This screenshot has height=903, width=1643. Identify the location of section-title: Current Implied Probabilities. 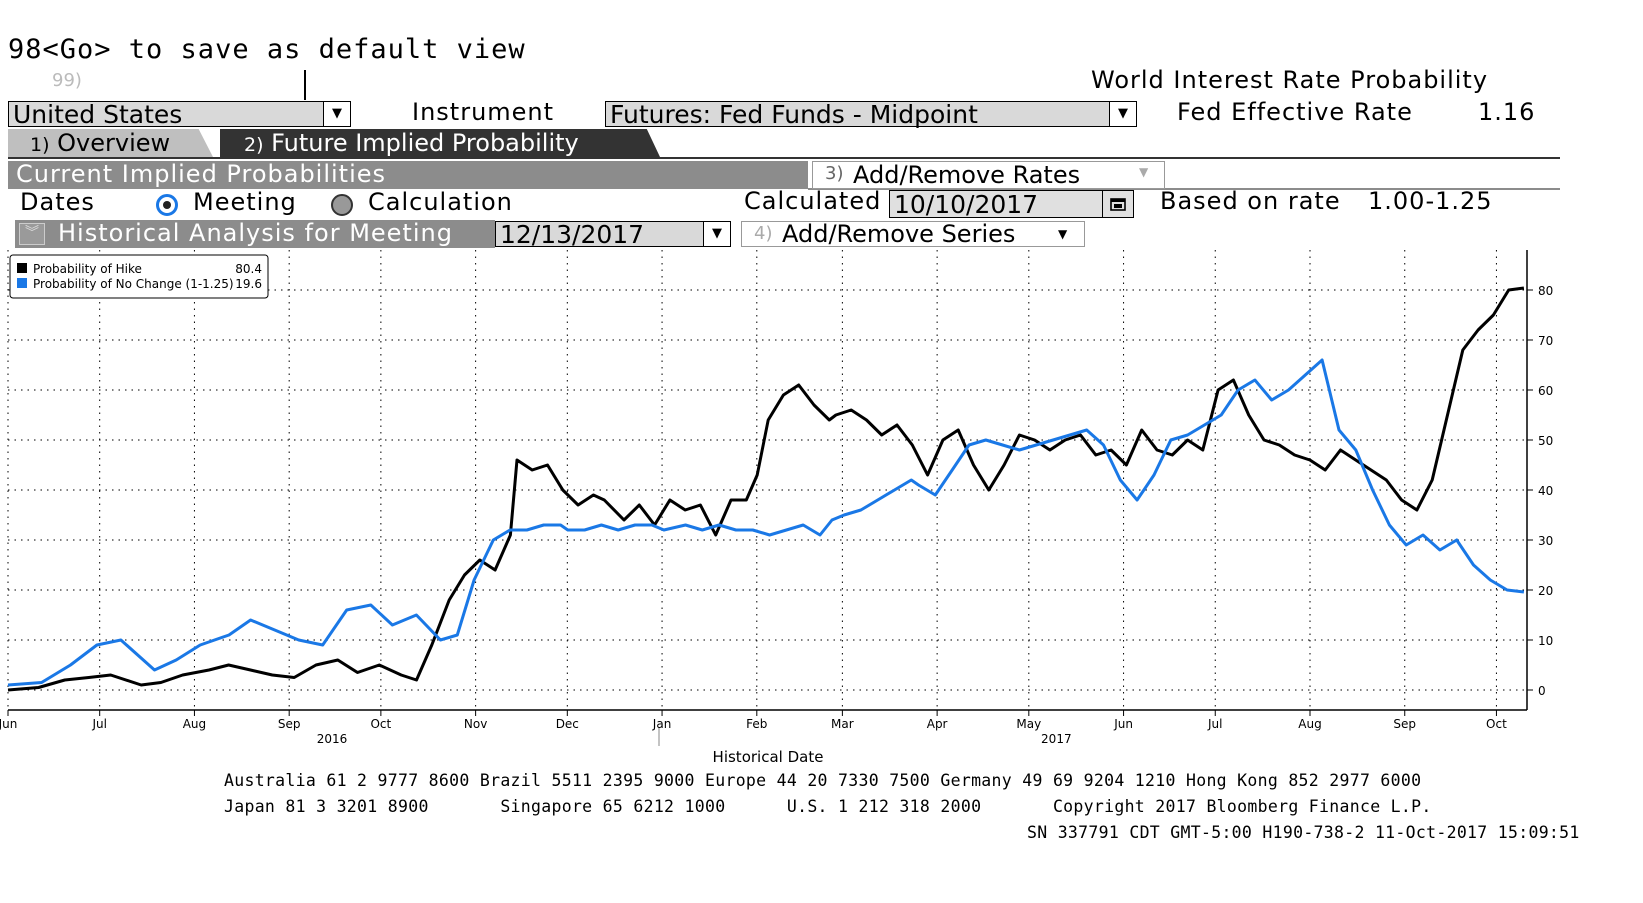
(201, 174).